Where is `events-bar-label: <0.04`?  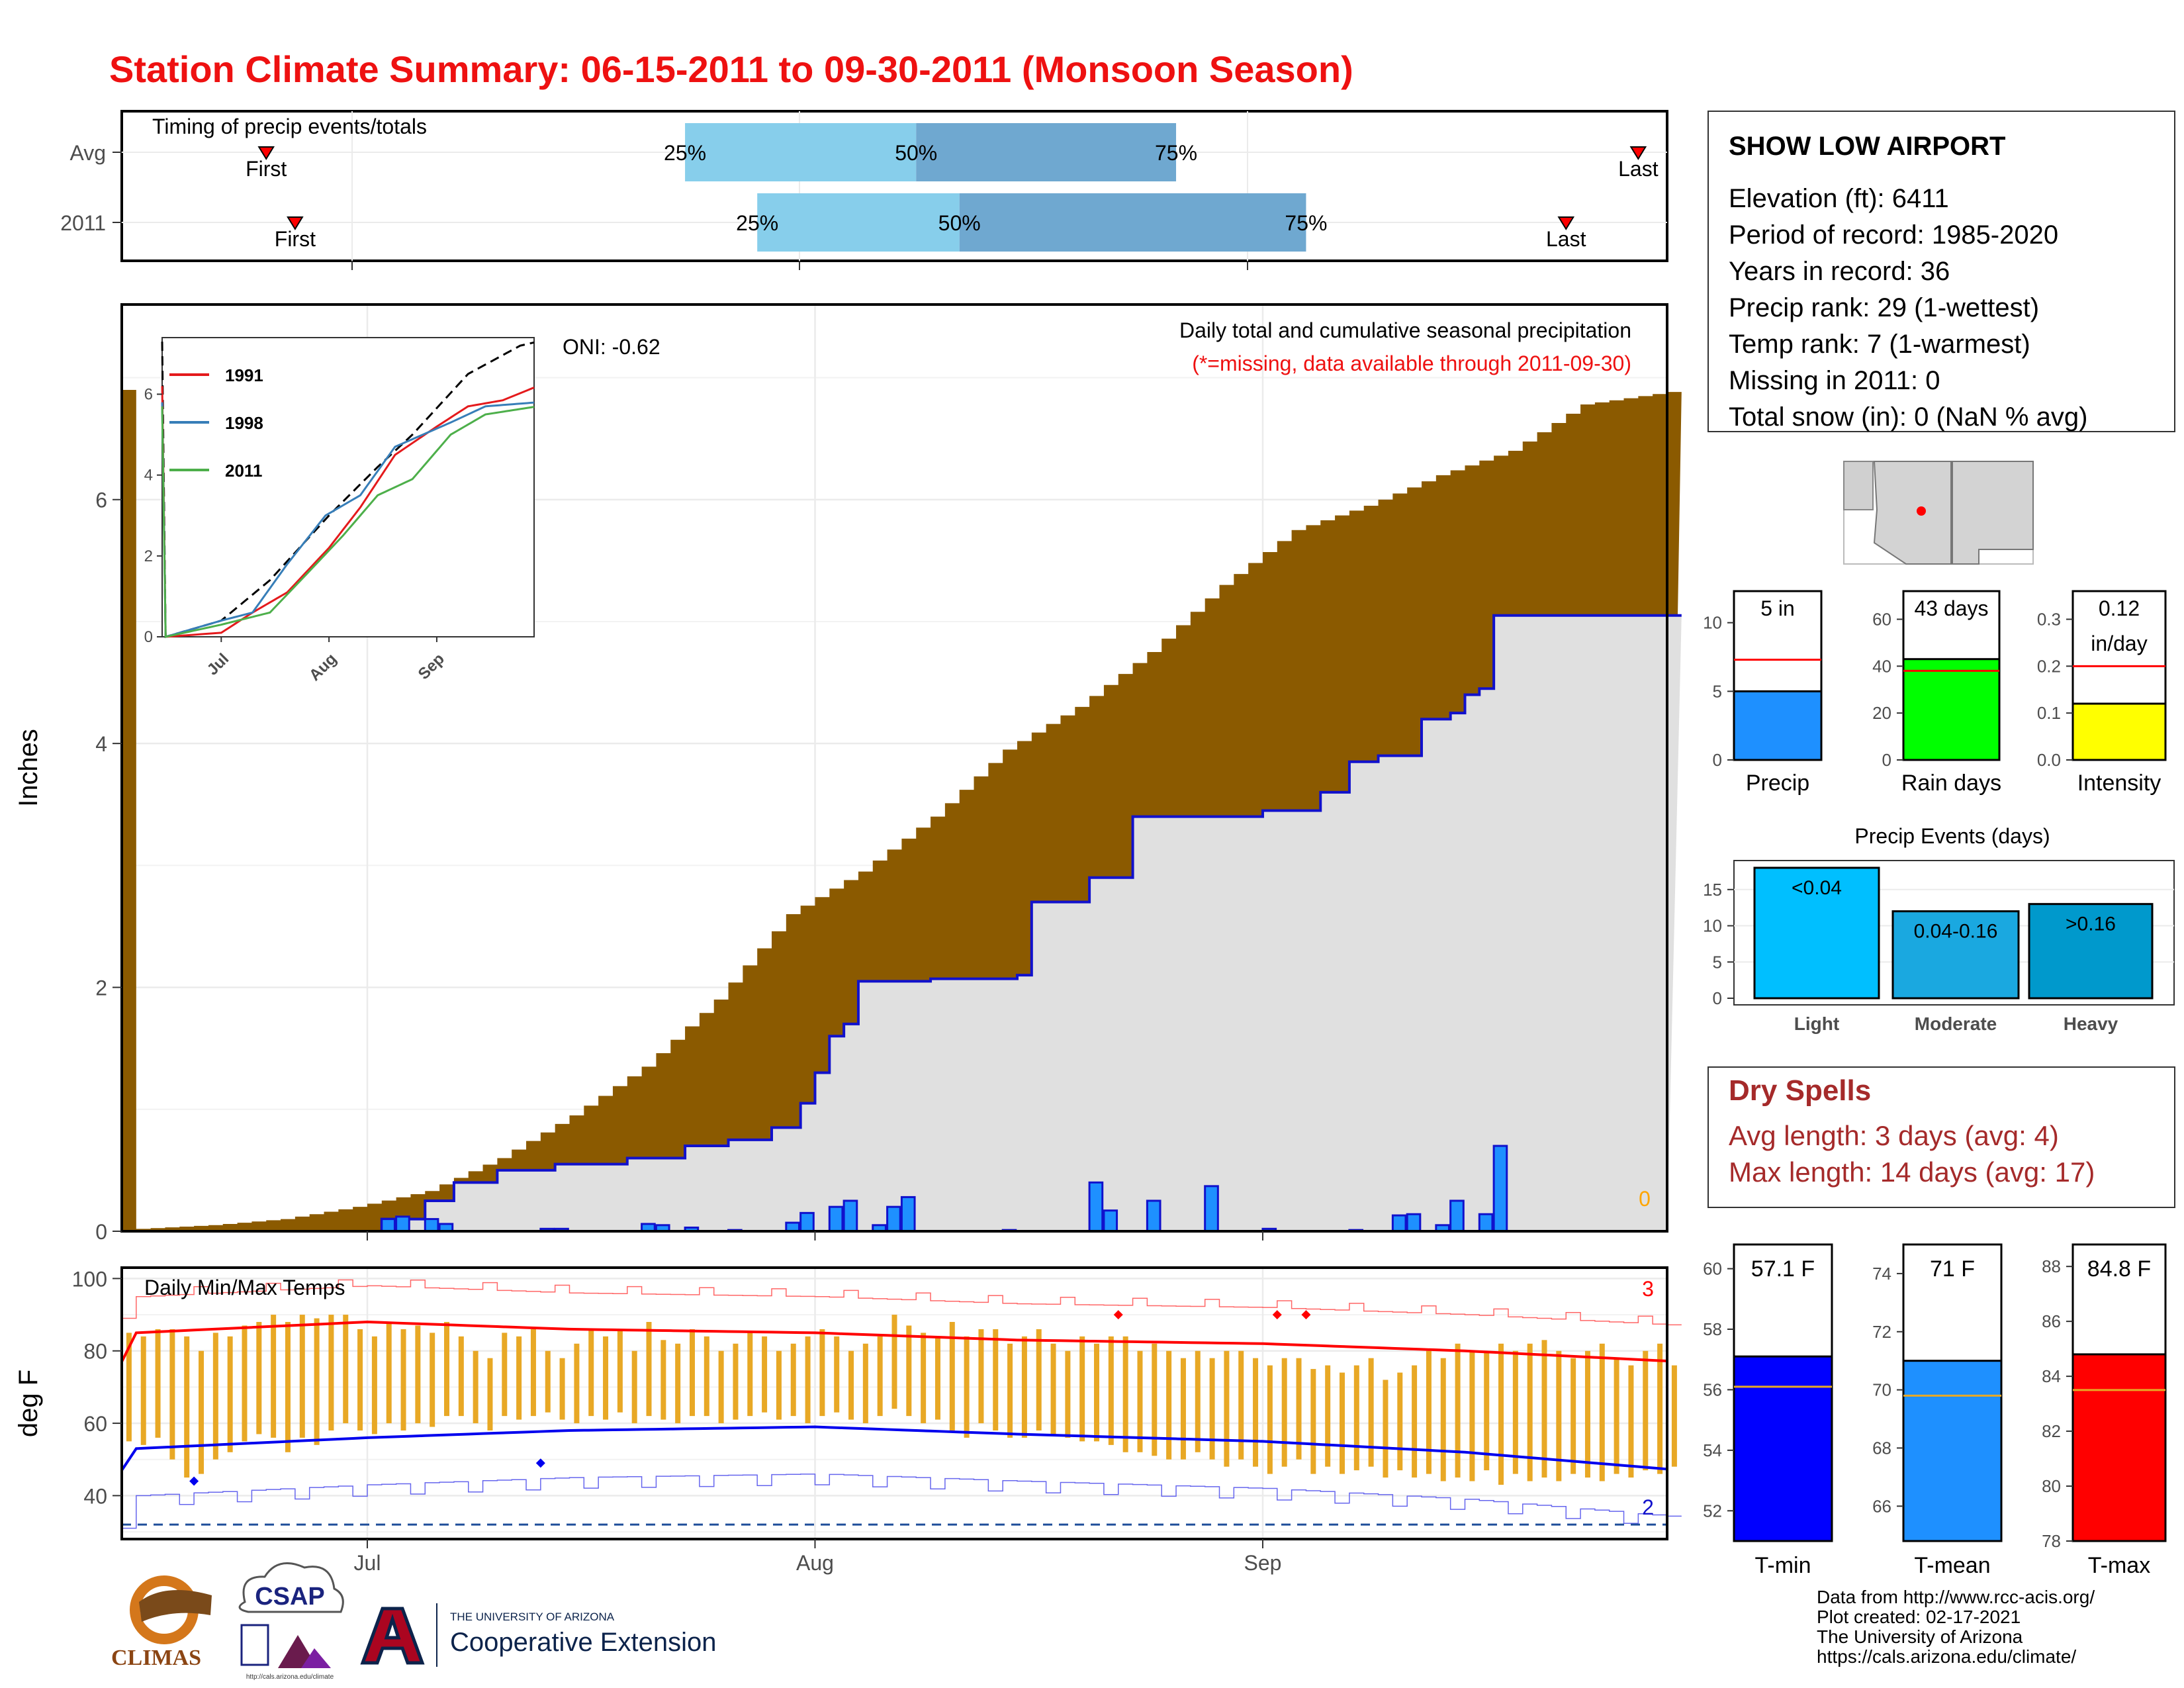
events-bar-label: <0.04 is located at coordinates (1817, 888).